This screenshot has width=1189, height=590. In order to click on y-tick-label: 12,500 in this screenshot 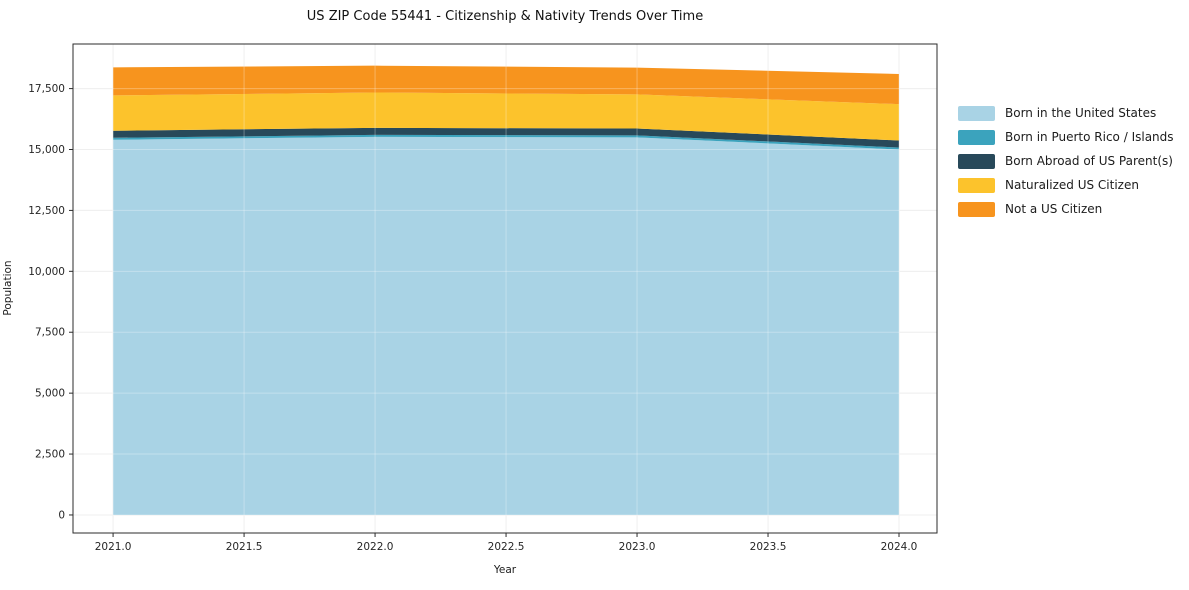, I will do `click(46, 211)`.